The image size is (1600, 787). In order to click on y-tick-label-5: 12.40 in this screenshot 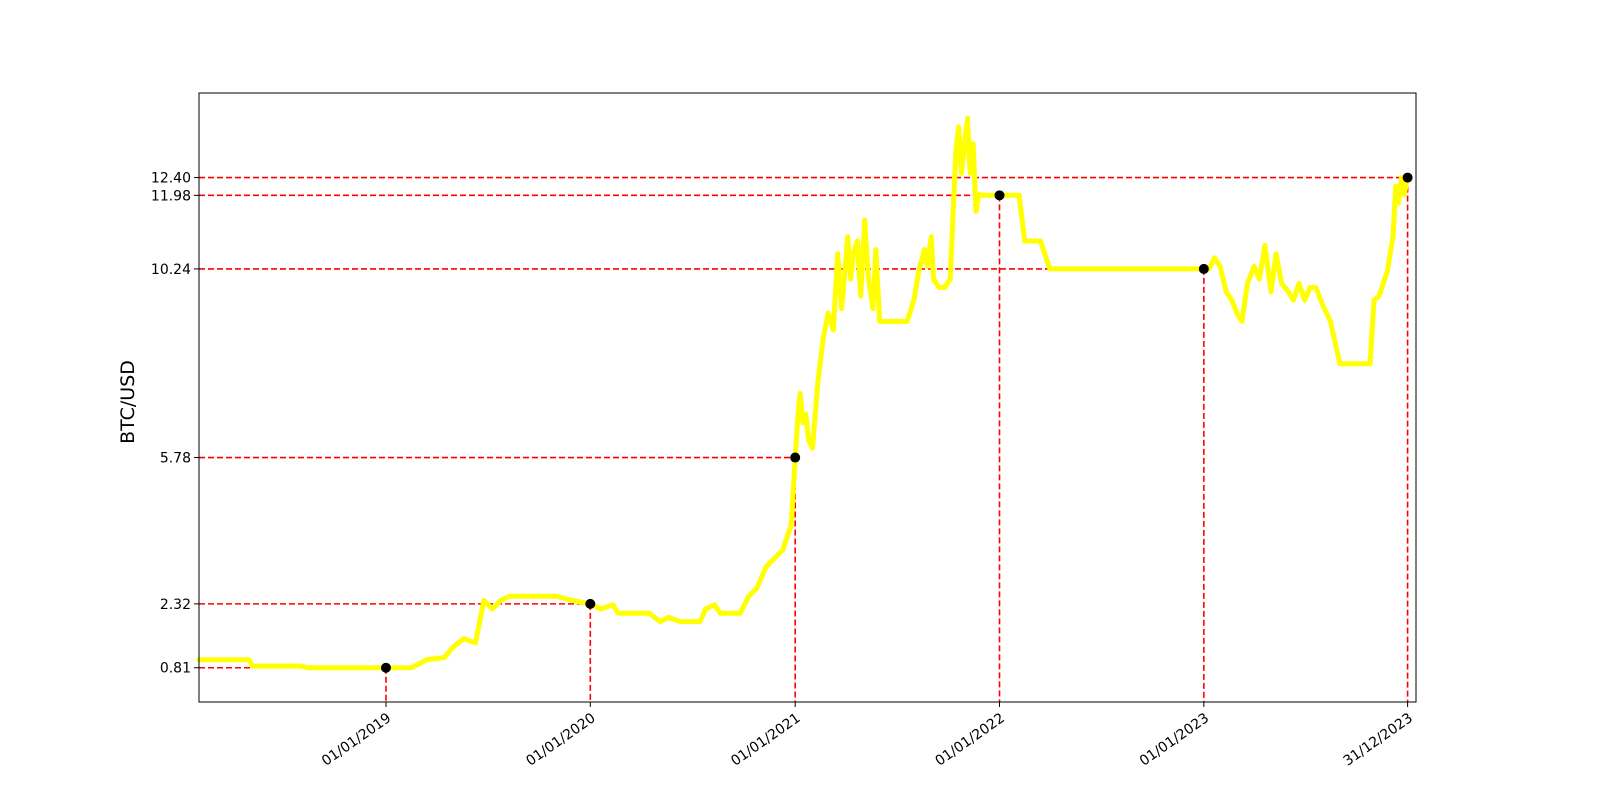, I will do `click(171, 179)`.